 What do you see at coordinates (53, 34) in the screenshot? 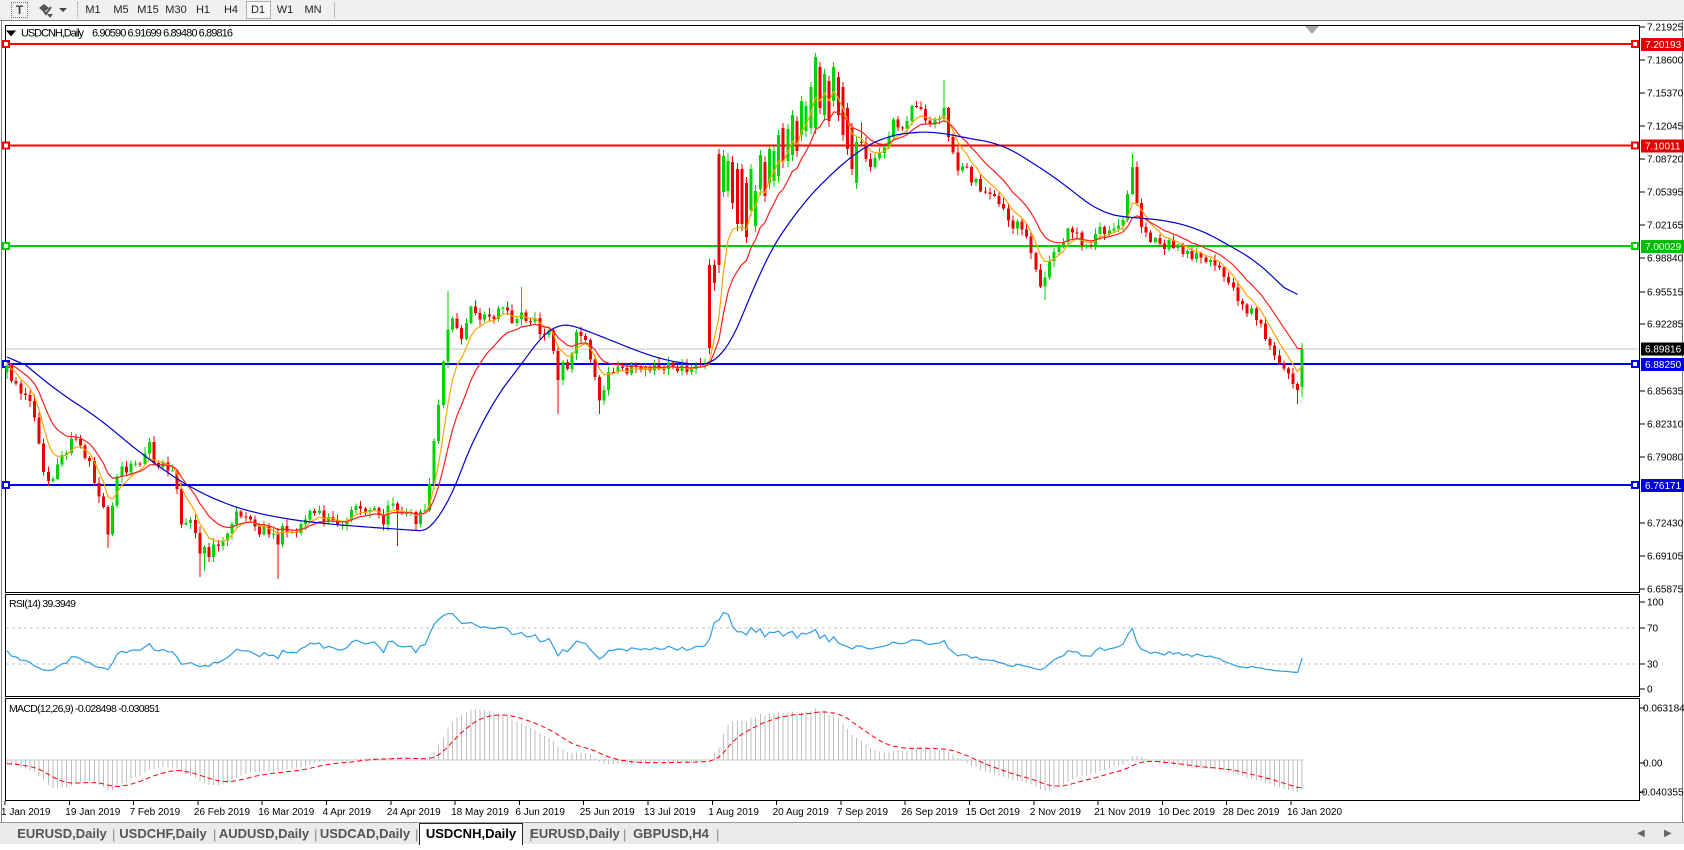
I see `svg-text: USDCNH,Daily` at bounding box center [53, 34].